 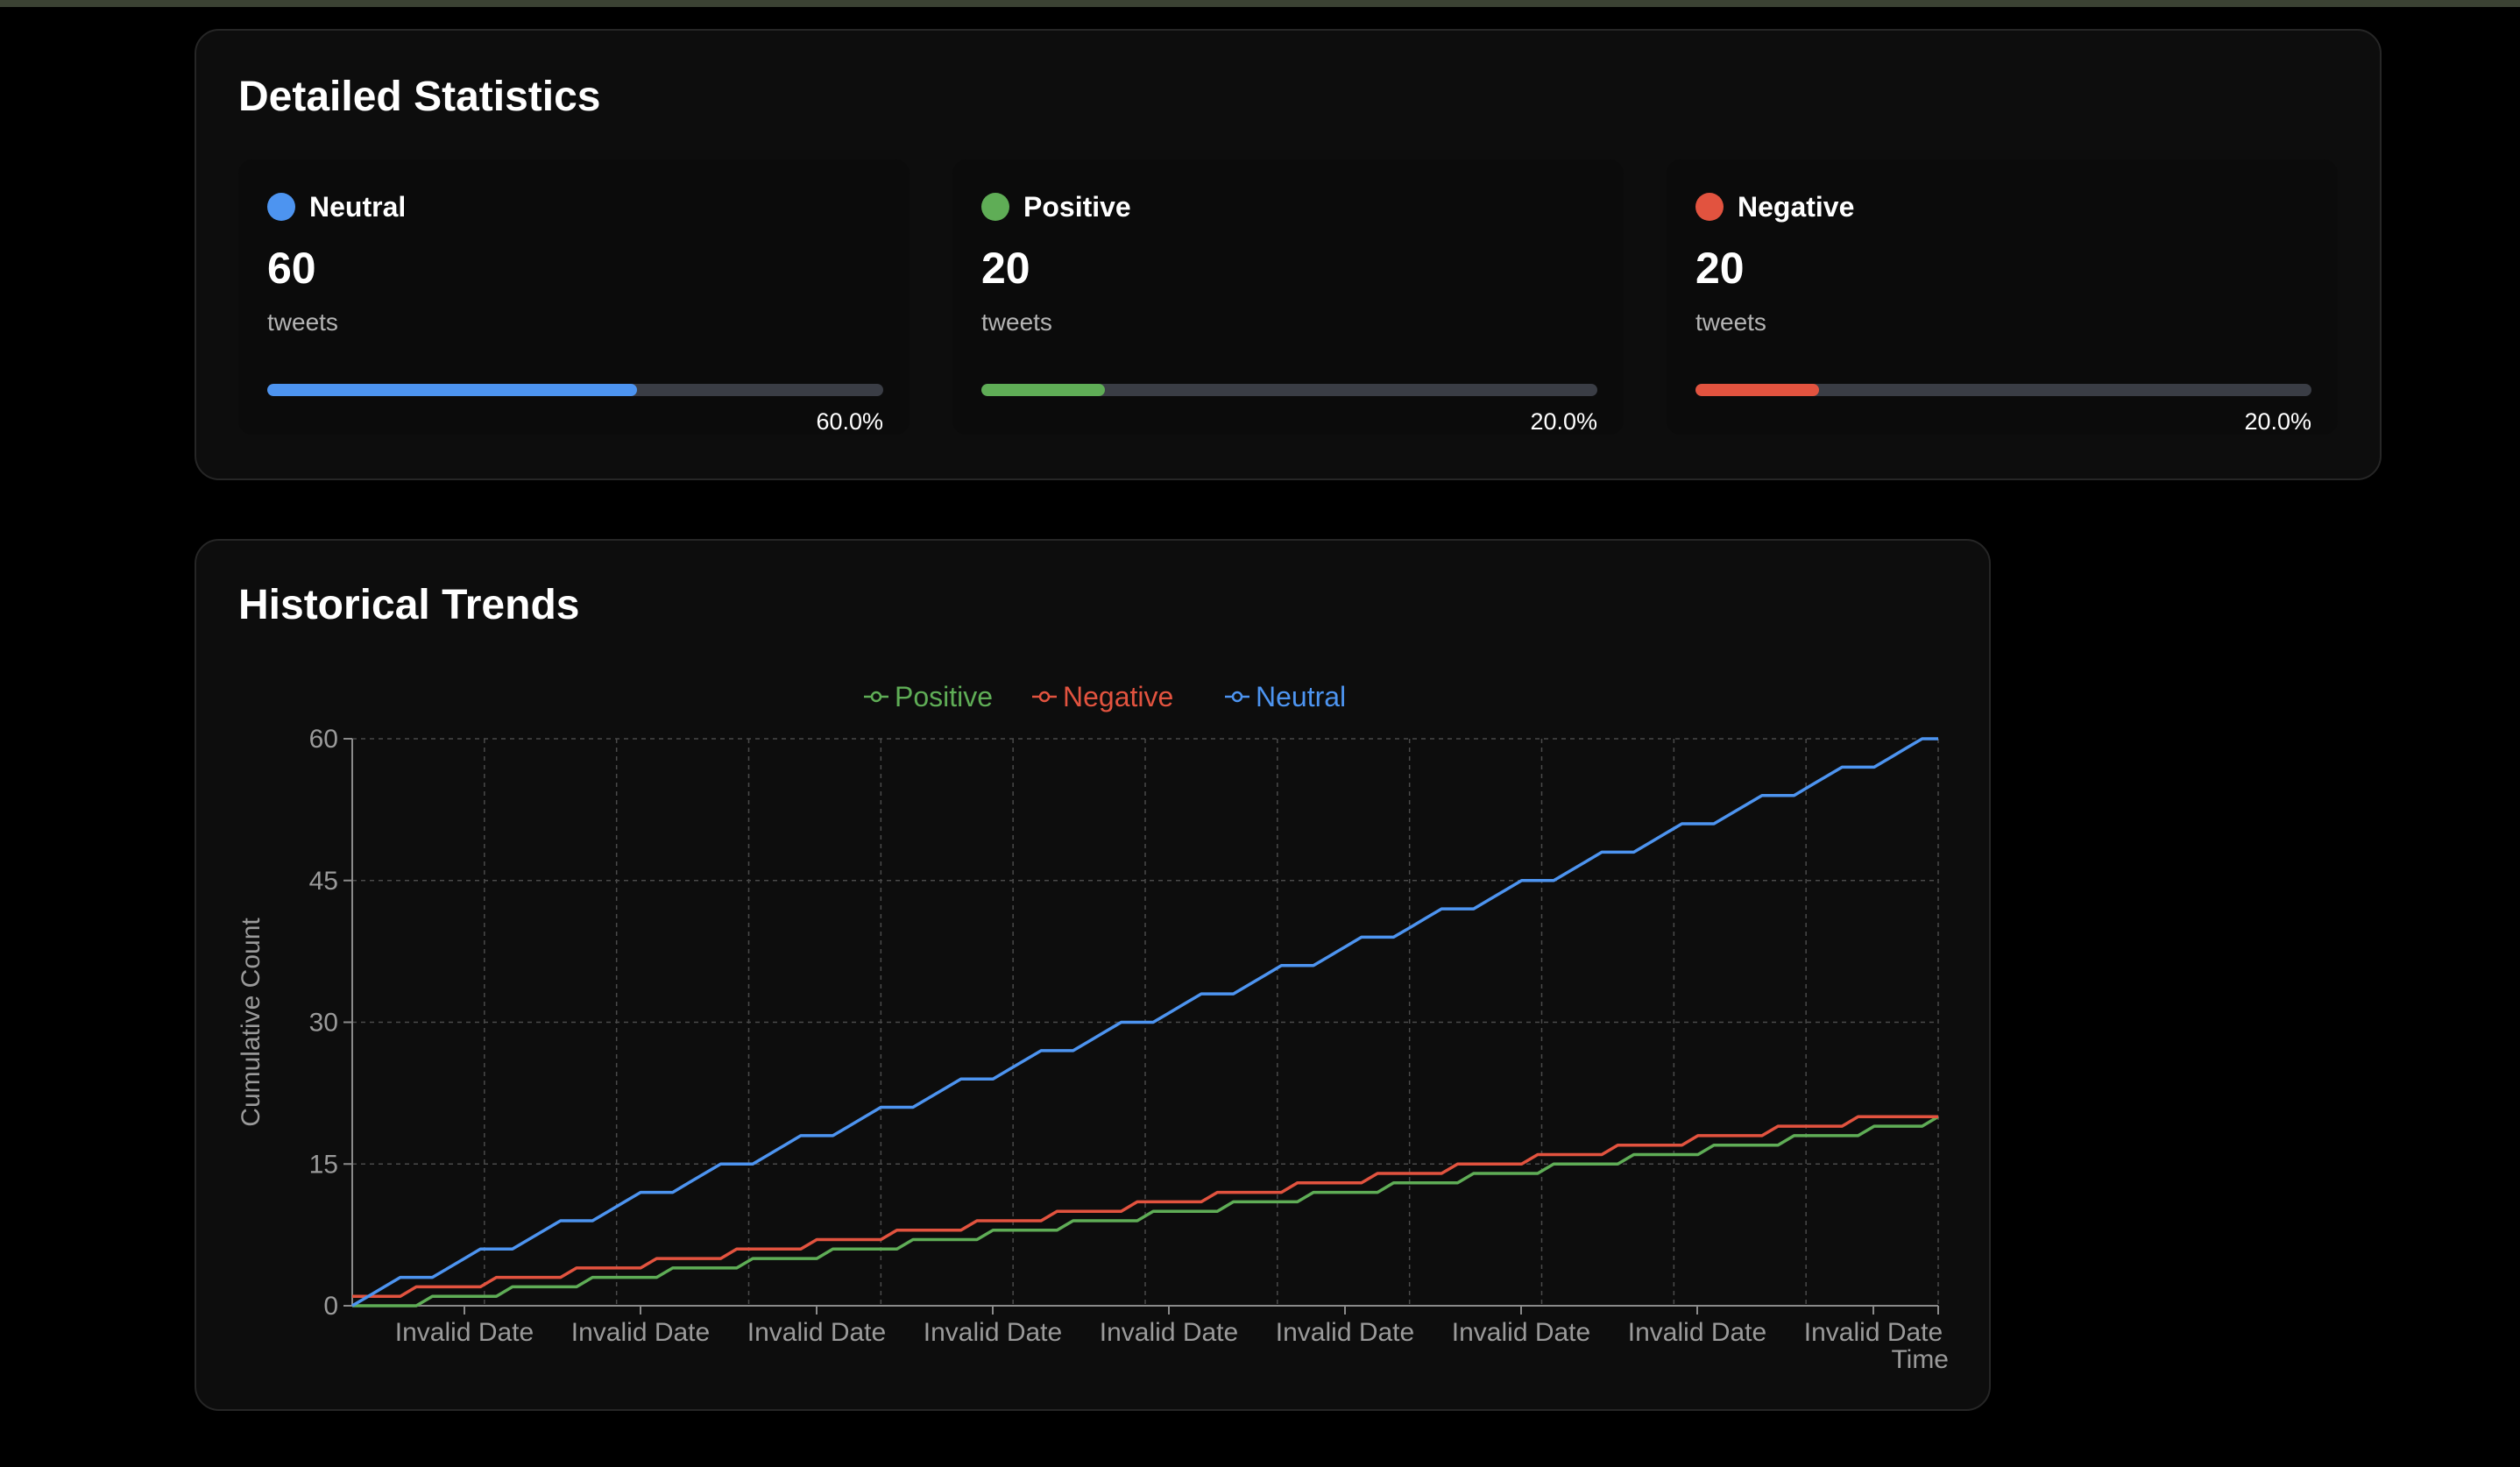 What do you see at coordinates (323, 1165) in the screenshot?
I see `y-tick-label: 15` at bounding box center [323, 1165].